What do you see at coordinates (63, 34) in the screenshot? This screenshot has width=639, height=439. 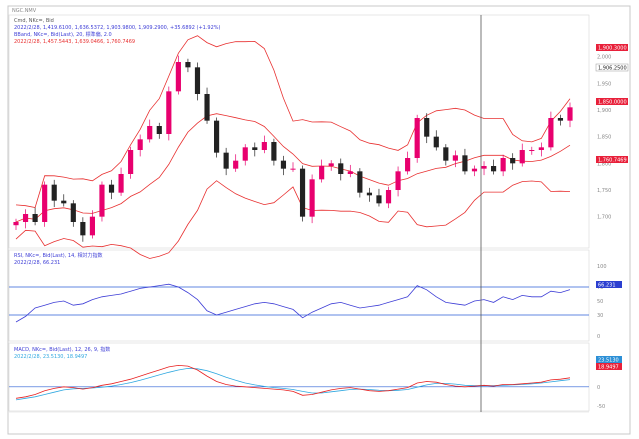 I see `bb-series-label: BBand, NKc=, Bid(Last), 20, 標準偏, 2.0` at bounding box center [63, 34].